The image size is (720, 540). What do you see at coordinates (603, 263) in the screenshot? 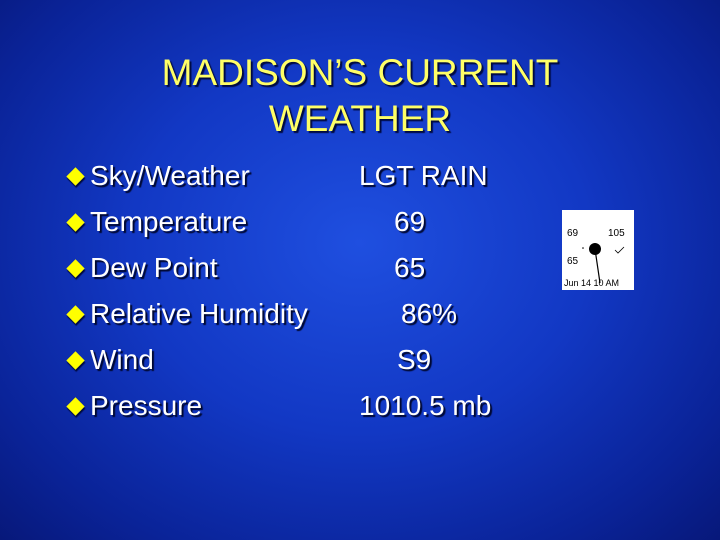
I see `station-symbol-icon` at bounding box center [603, 263].